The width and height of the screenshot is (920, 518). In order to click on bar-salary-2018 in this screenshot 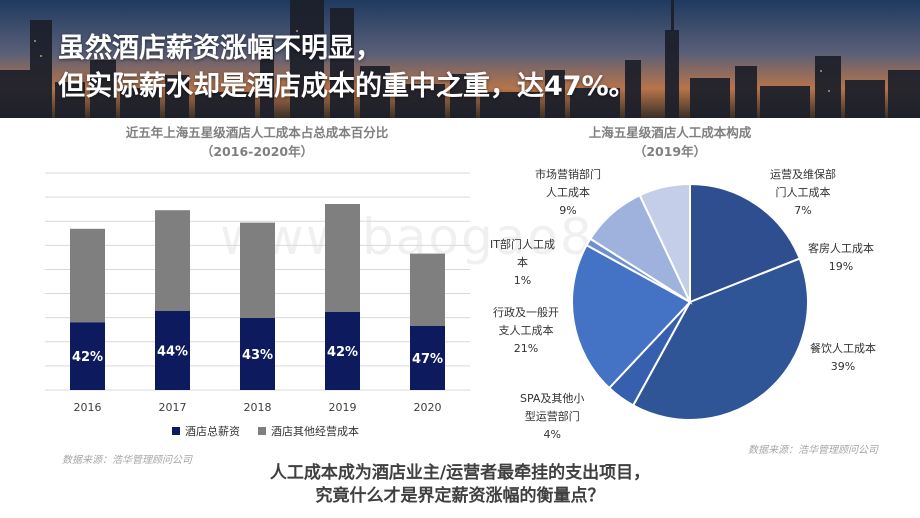, I will do `click(257, 354)`.